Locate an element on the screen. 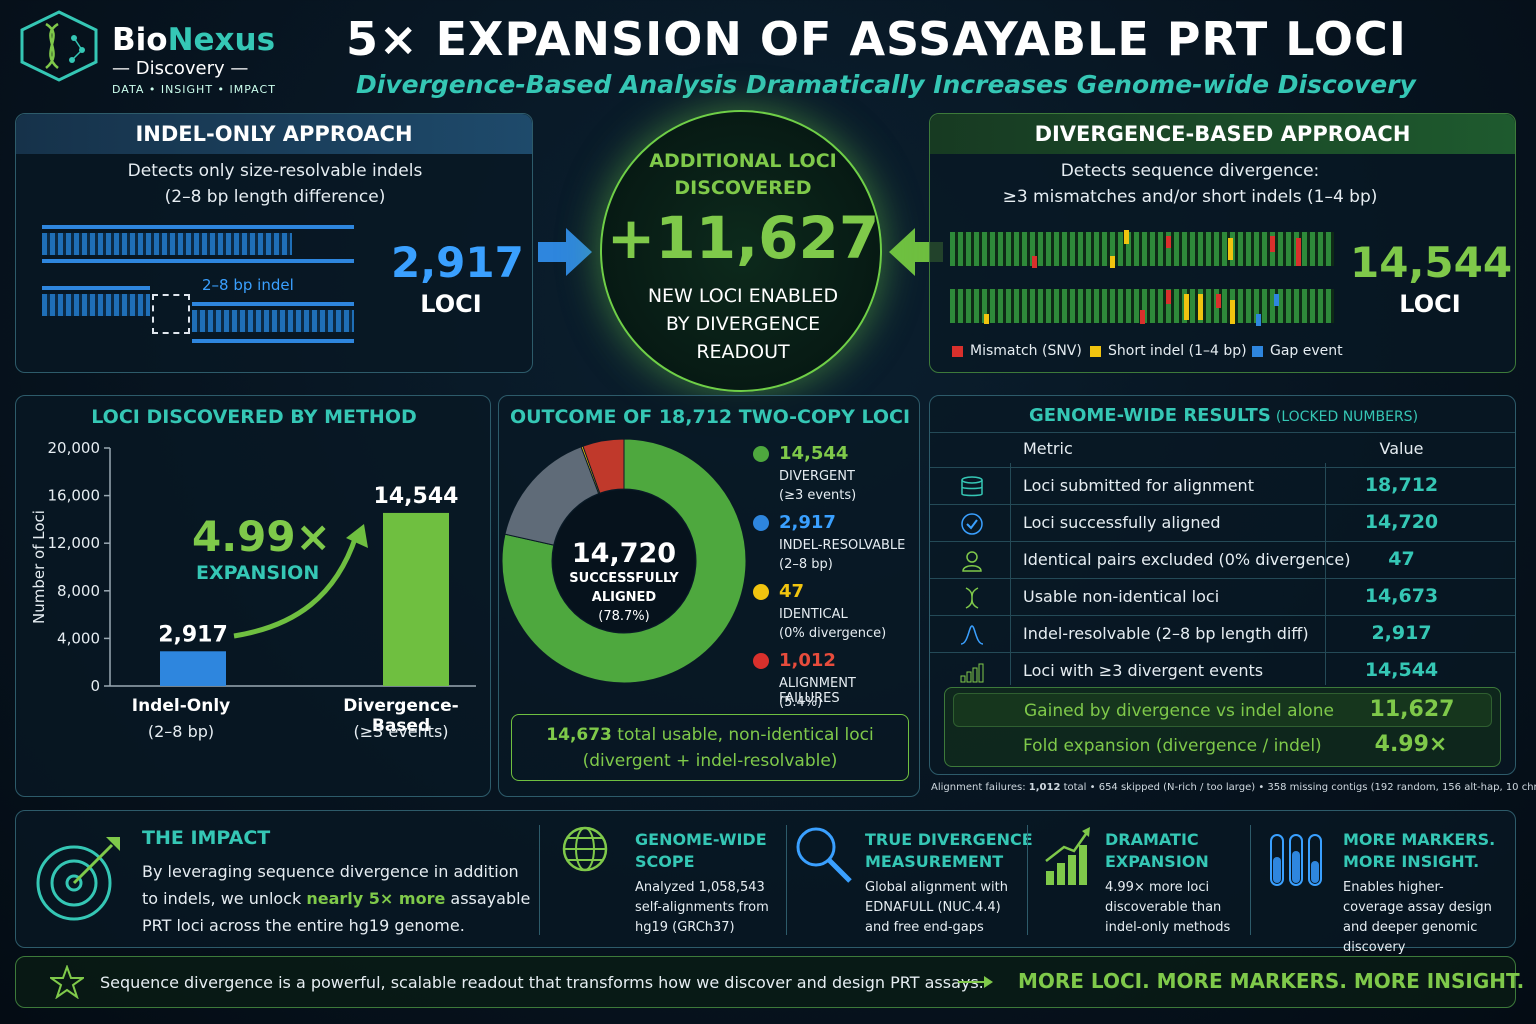 Image resolution: width=1536 pixels, height=1024 pixels. bar-value-label: 2,917 is located at coordinates (193, 634).